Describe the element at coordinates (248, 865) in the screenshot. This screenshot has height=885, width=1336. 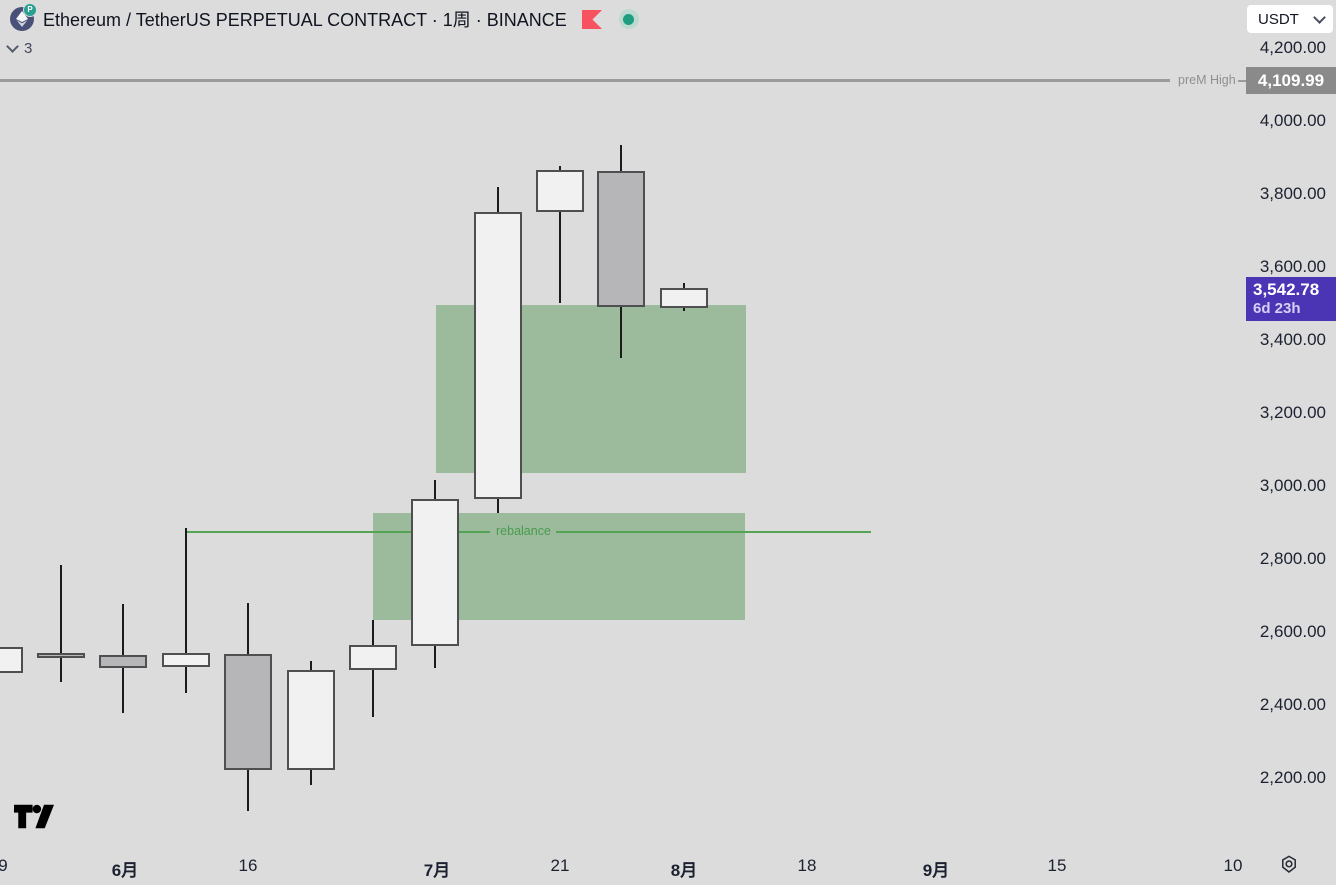
I see `time-tick: 16` at that location.